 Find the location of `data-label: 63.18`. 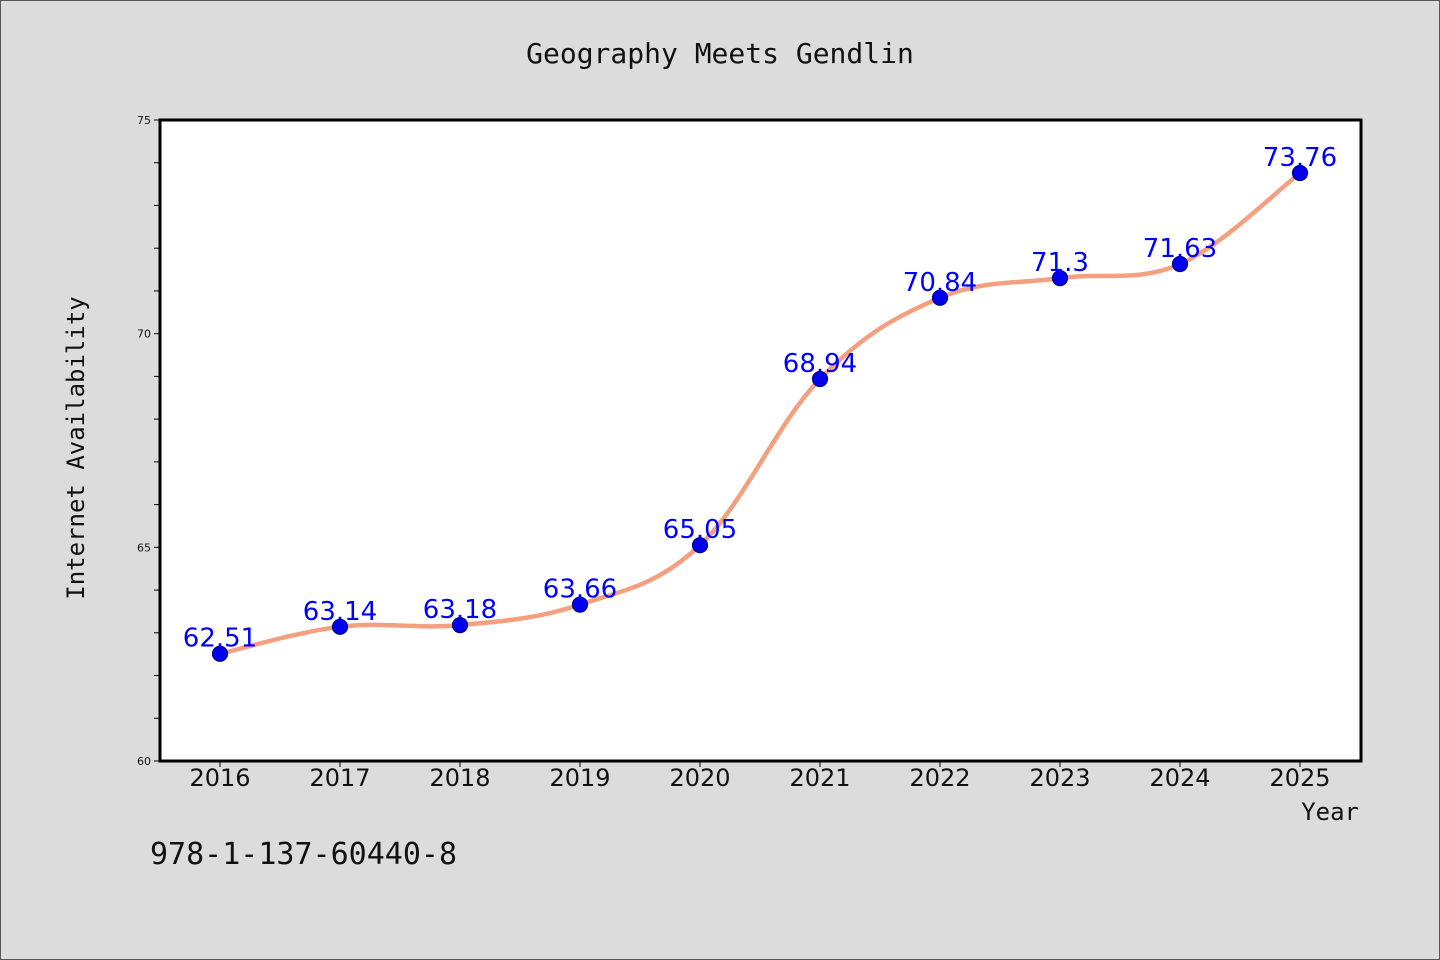

data-label: 63.18 is located at coordinates (460, 610).